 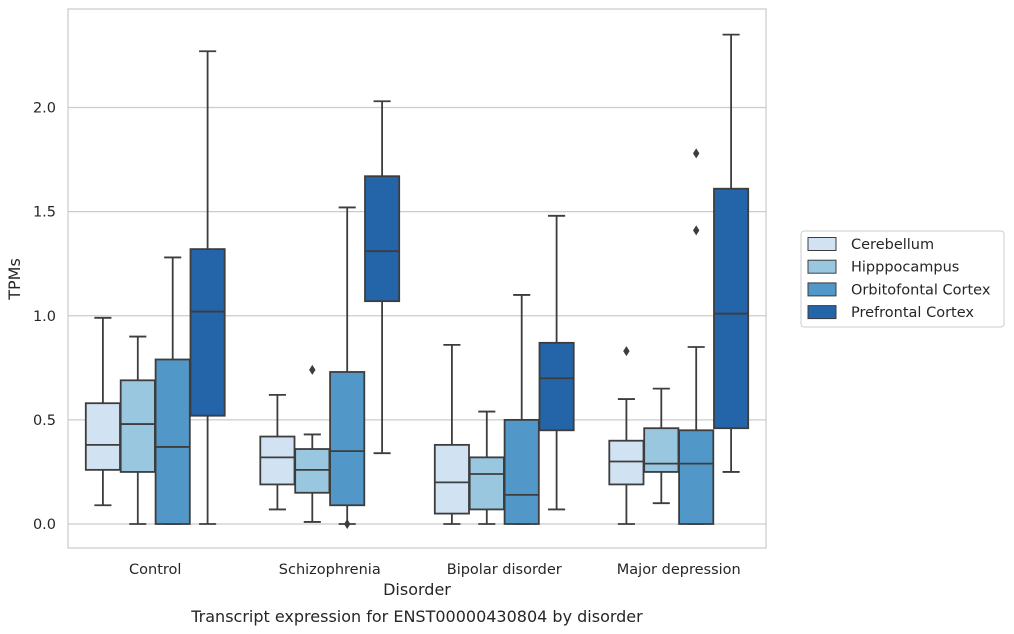 I want to click on legend-label: Prefrontal Cortex, so click(x=912, y=313).